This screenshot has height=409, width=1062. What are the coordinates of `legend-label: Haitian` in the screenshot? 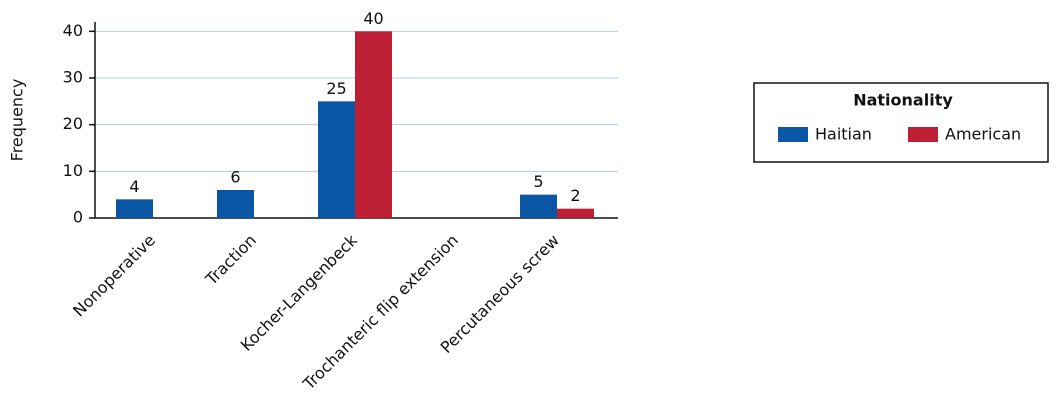 It's located at (843, 134).